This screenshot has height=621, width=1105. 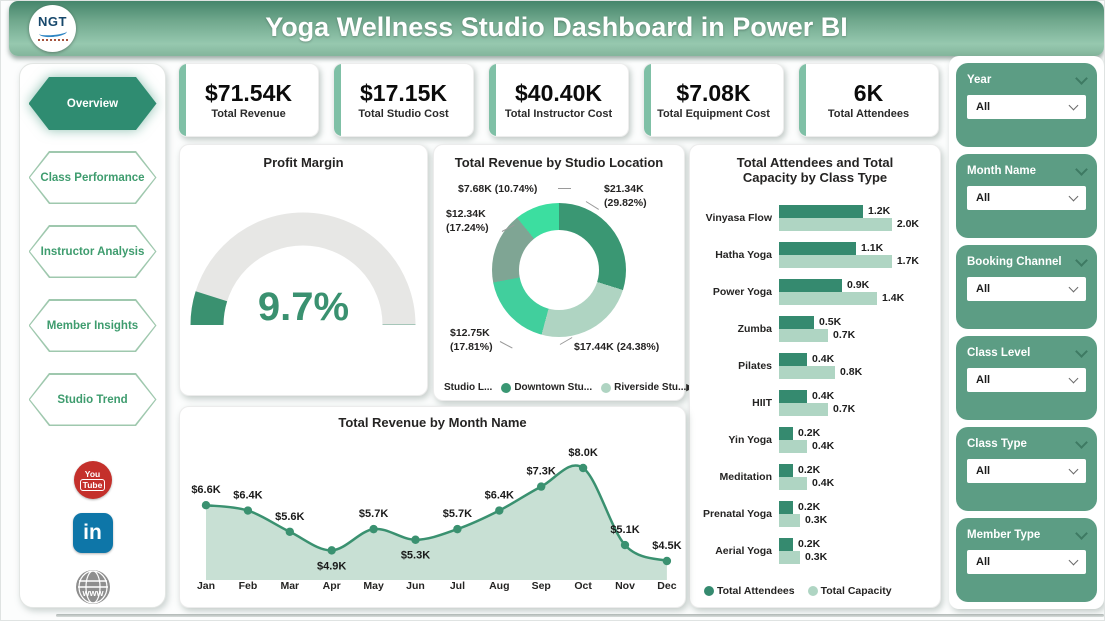 I want to click on x-axis-tick-label: Apr, so click(x=332, y=586).